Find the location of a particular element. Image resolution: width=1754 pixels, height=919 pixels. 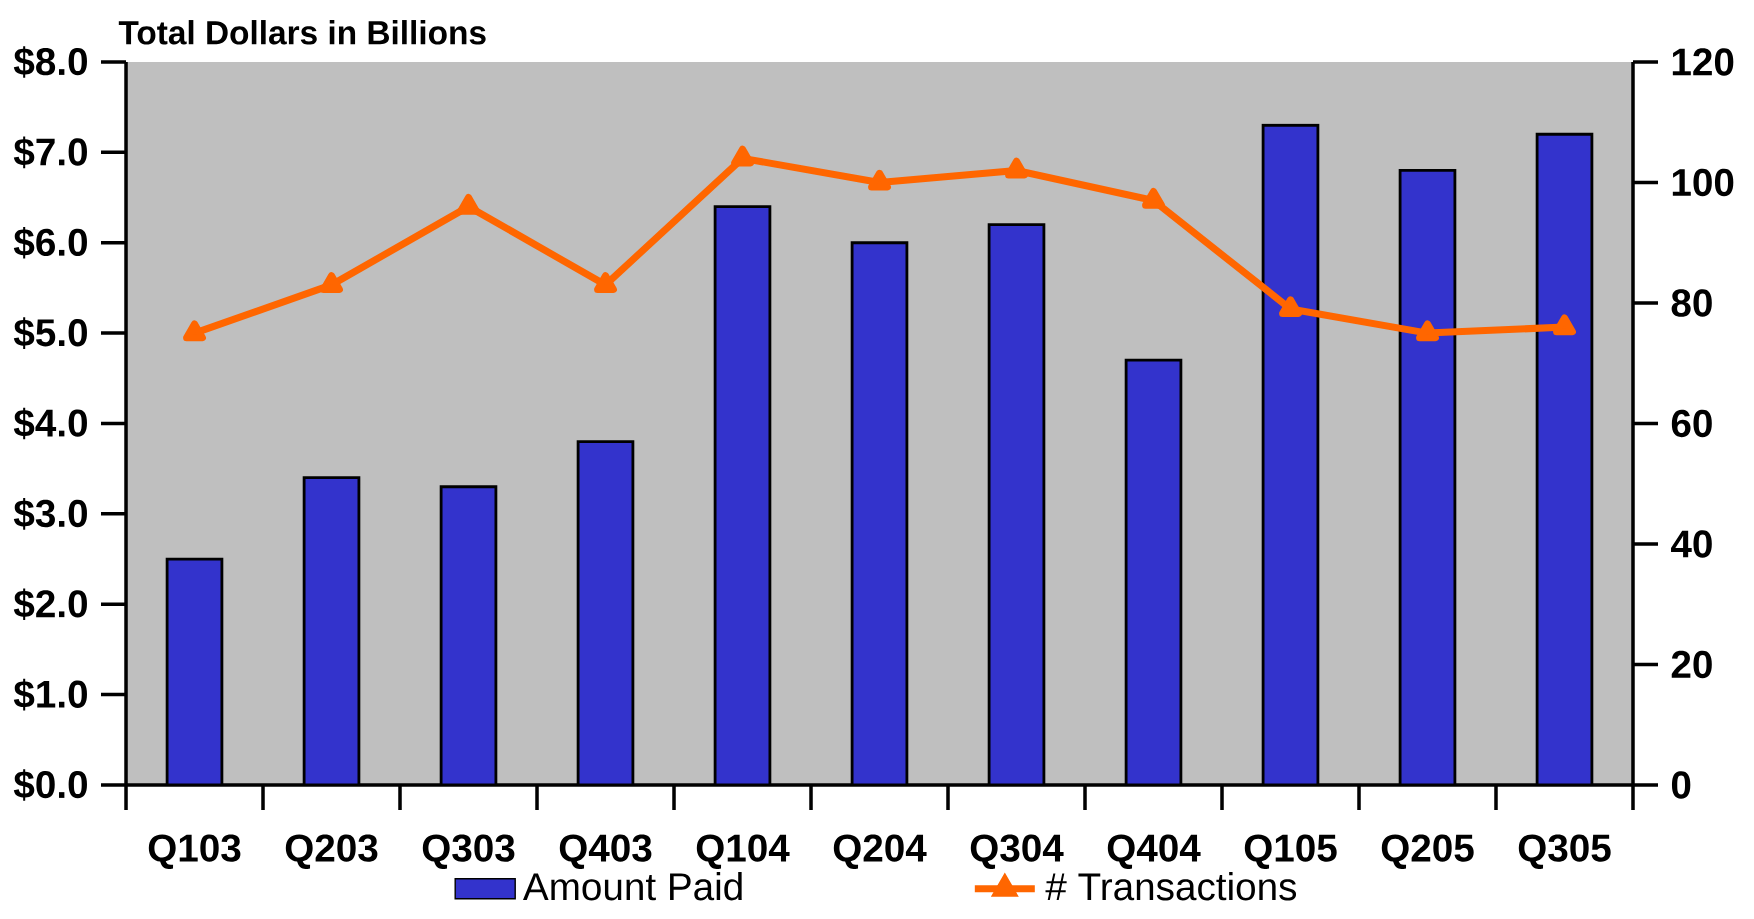

y2-tick-label: 80 is located at coordinates (1691, 303).